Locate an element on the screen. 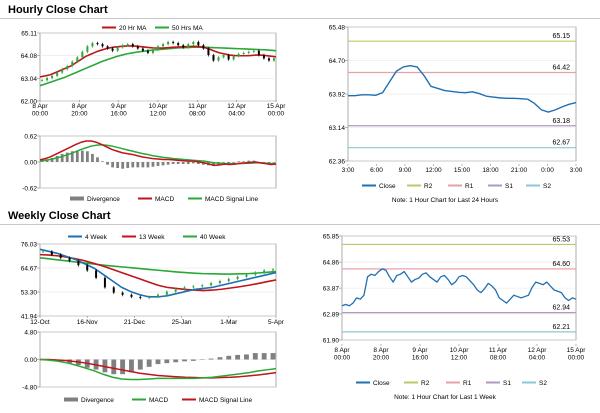 Image resolution: width=600 pixels, height=413 pixels. hourly-price-x-label: 8 Apr 20:00 is located at coordinates (79, 110).